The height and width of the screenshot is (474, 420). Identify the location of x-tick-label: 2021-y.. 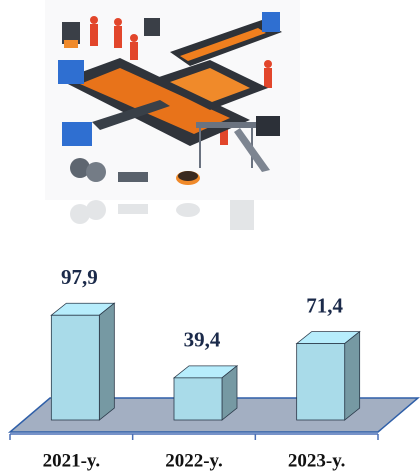
(72, 460).